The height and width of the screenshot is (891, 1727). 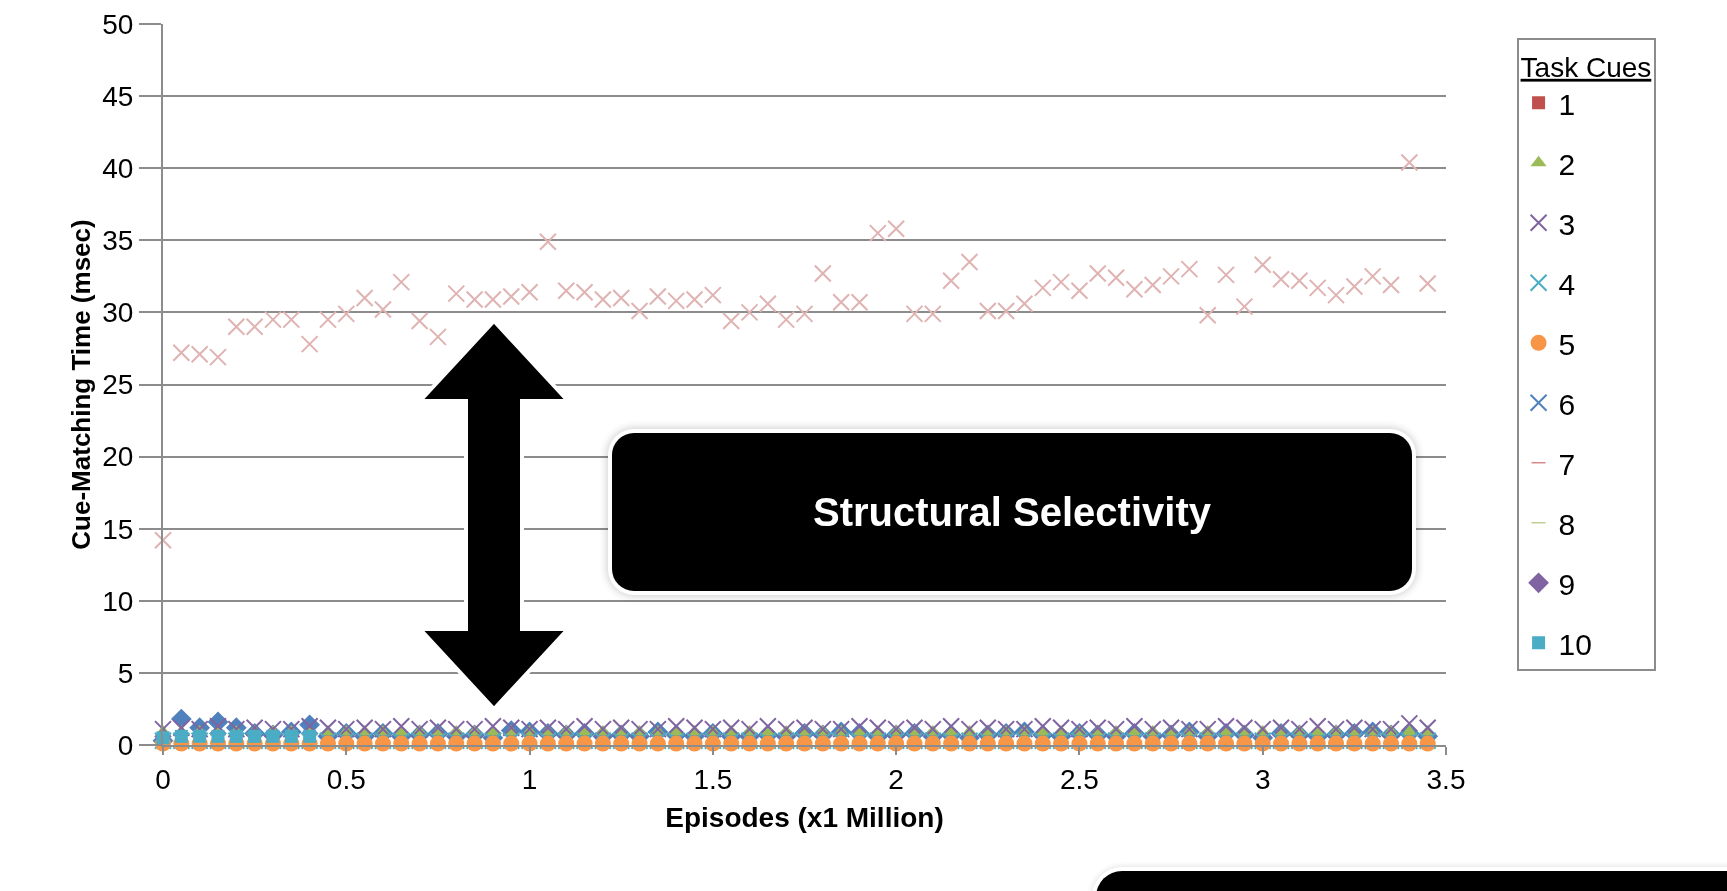 I want to click on y-tick-label: 15, so click(x=118, y=529).